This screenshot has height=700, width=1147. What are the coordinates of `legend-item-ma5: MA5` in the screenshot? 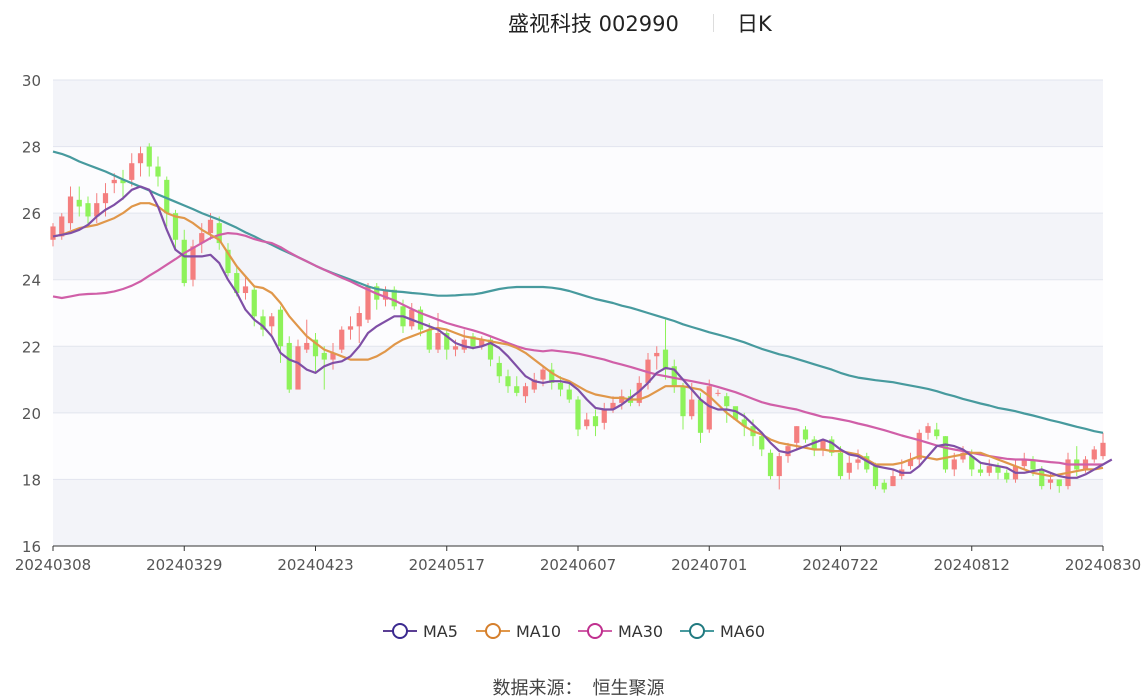 It's located at (420, 631).